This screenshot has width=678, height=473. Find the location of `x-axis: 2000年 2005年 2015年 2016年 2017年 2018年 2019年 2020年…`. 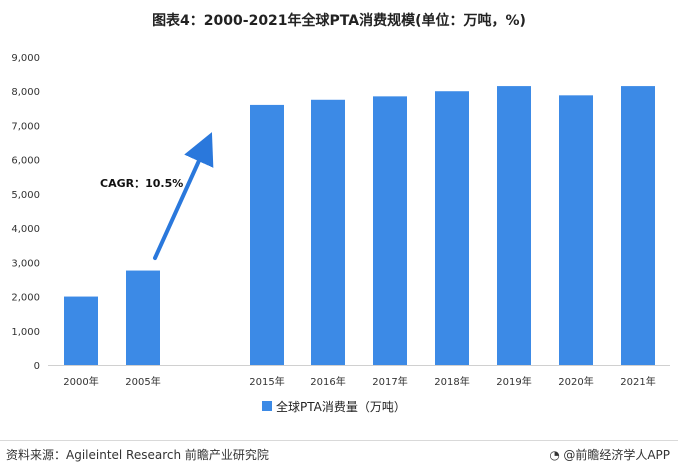

x-axis: 2000年 2005年 2015年 2016年 2017年 2018年 2019年 2020年… is located at coordinates (359, 376).